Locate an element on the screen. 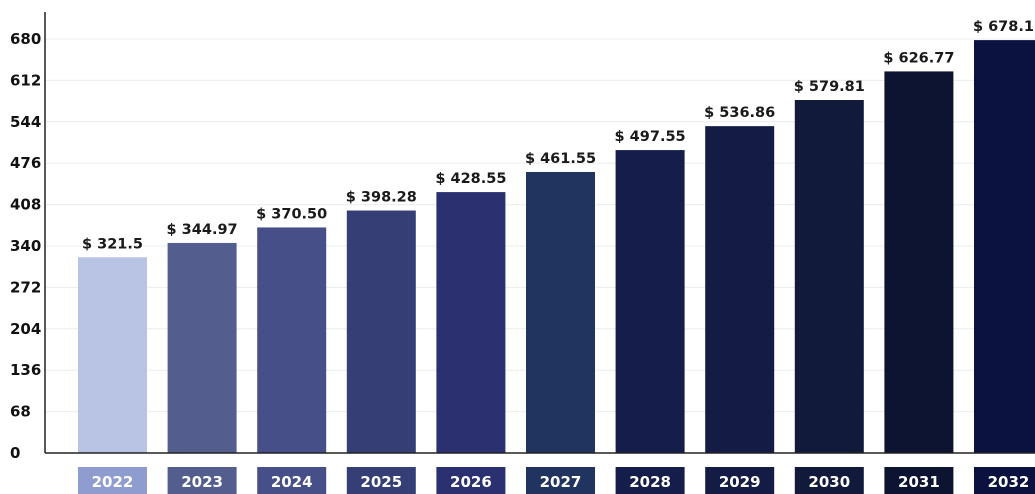  data-label: $ 626.77 is located at coordinates (918, 58).